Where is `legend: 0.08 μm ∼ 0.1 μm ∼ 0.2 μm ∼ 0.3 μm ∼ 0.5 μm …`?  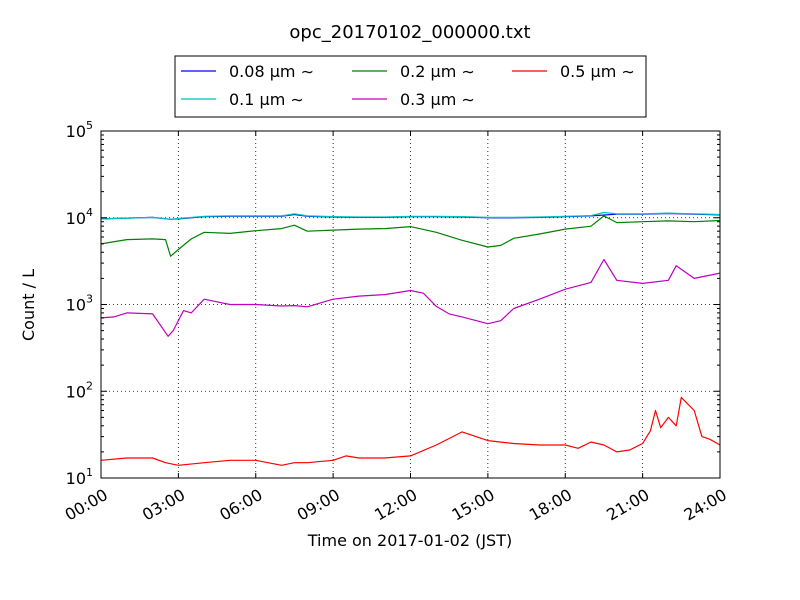 legend: 0.08 μm ∼ 0.1 μm ∼ 0.2 μm ∼ 0.3 μm ∼ 0.5 μm … is located at coordinates (410, 86).